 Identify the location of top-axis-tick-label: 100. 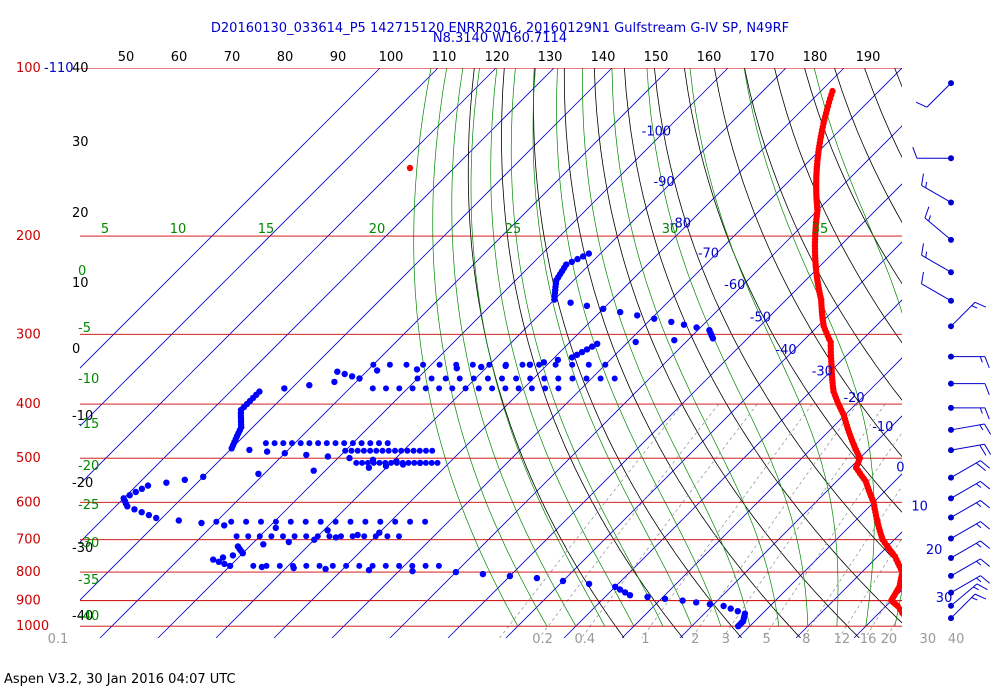
(391, 57).